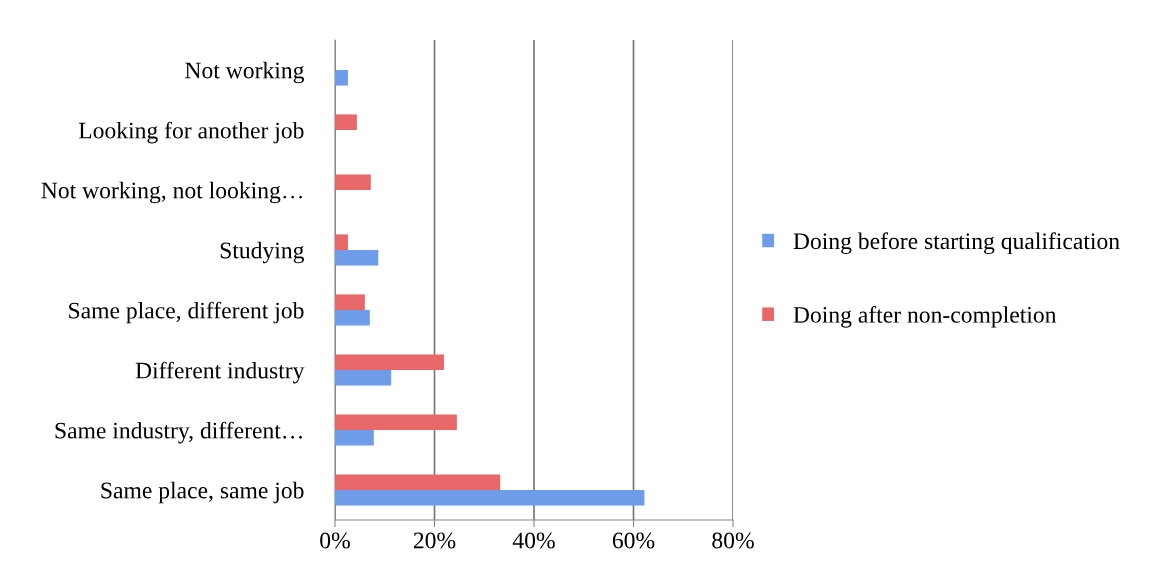  I want to click on legend-label: Doing before starting qualification, so click(956, 243).